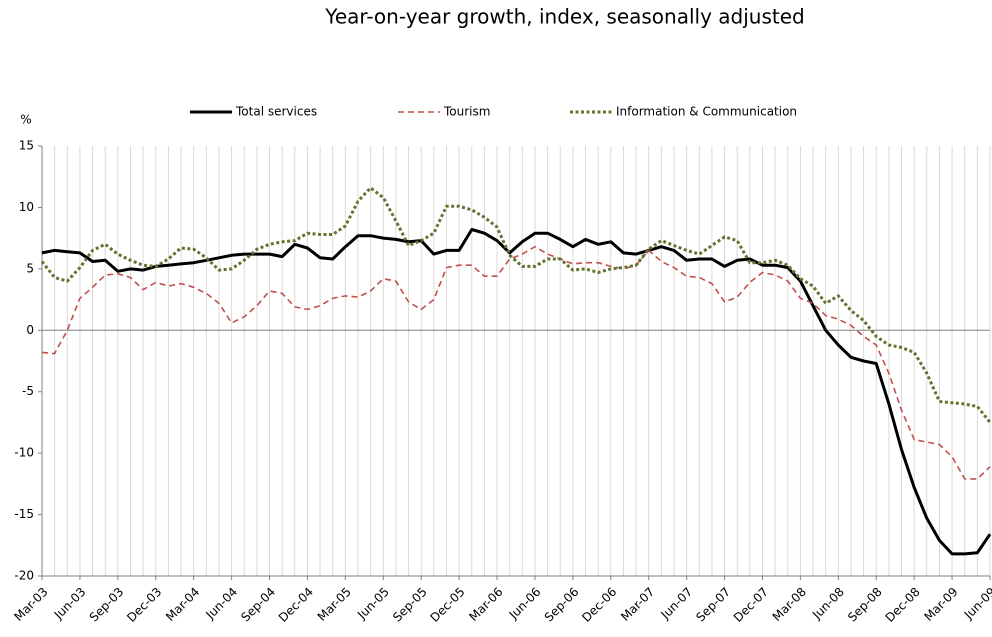 The width and height of the screenshot is (992, 637). I want to click on x-tick-label: Dec-08, so click(903, 605).